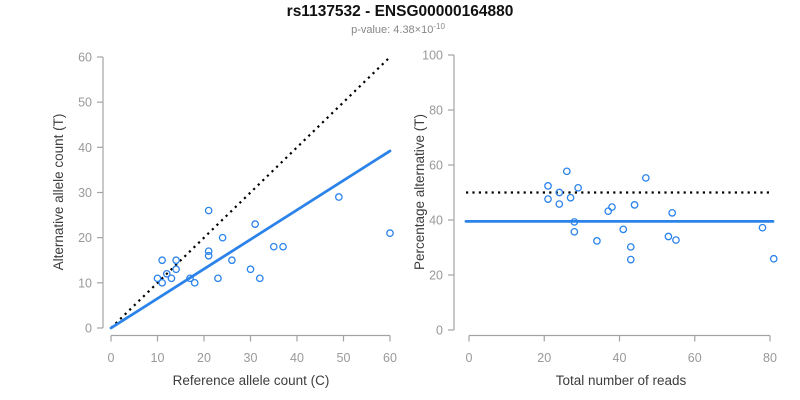 Image resolution: width=800 pixels, height=400 pixels. Describe the element at coordinates (400, 11) in the screenshot. I see `page-title: rs1137532 - ENSG00000164880` at that location.